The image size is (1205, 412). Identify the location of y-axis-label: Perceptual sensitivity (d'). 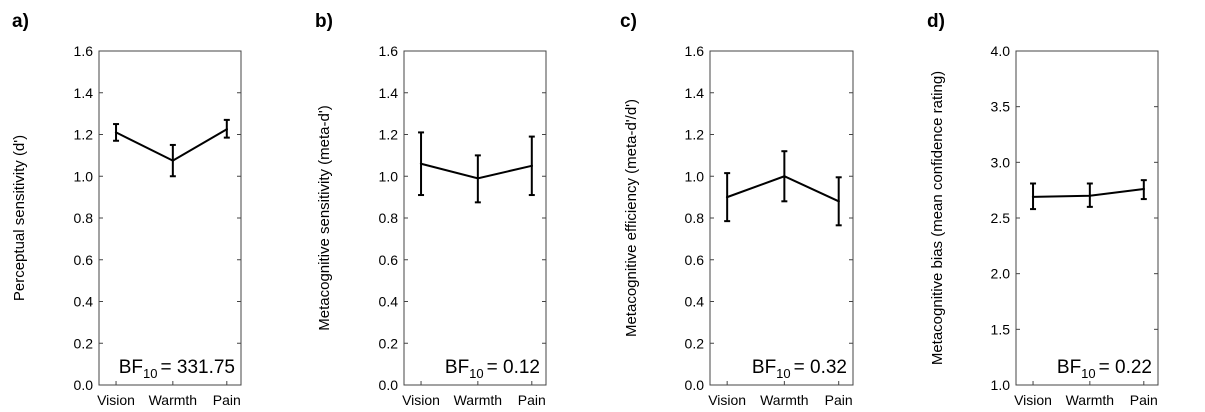
(19, 218).